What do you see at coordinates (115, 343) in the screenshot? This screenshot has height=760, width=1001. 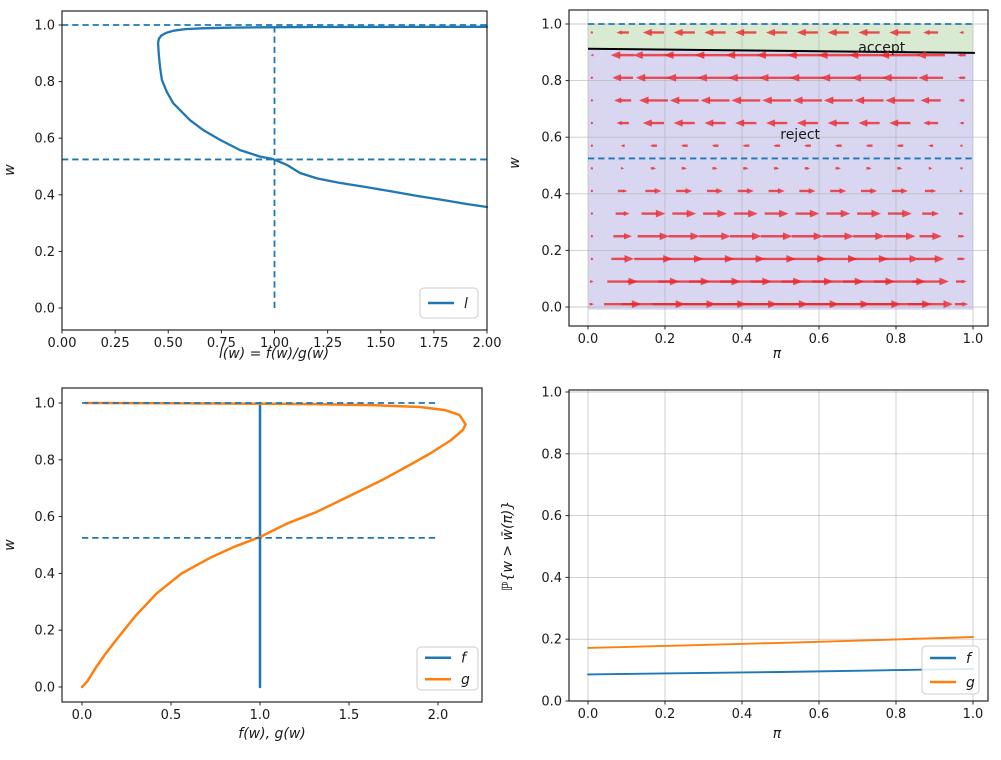 I see `x-tick-label: 0.25` at bounding box center [115, 343].